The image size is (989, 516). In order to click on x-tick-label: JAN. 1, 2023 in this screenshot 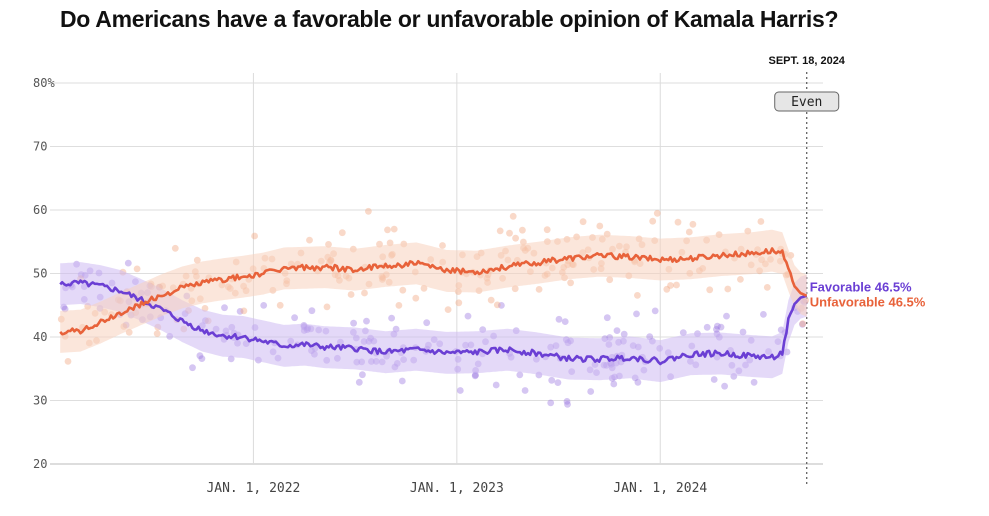, I will do `click(457, 488)`.